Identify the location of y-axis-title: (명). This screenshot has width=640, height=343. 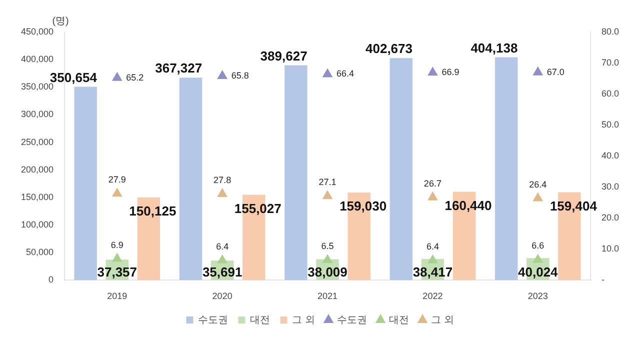
(60, 21).